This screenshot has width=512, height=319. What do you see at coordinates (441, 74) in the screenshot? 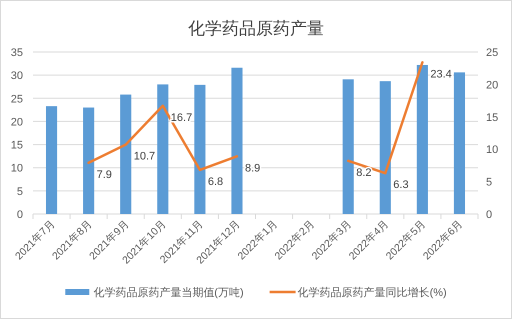
I see `data-label: 23.4` at bounding box center [441, 74].